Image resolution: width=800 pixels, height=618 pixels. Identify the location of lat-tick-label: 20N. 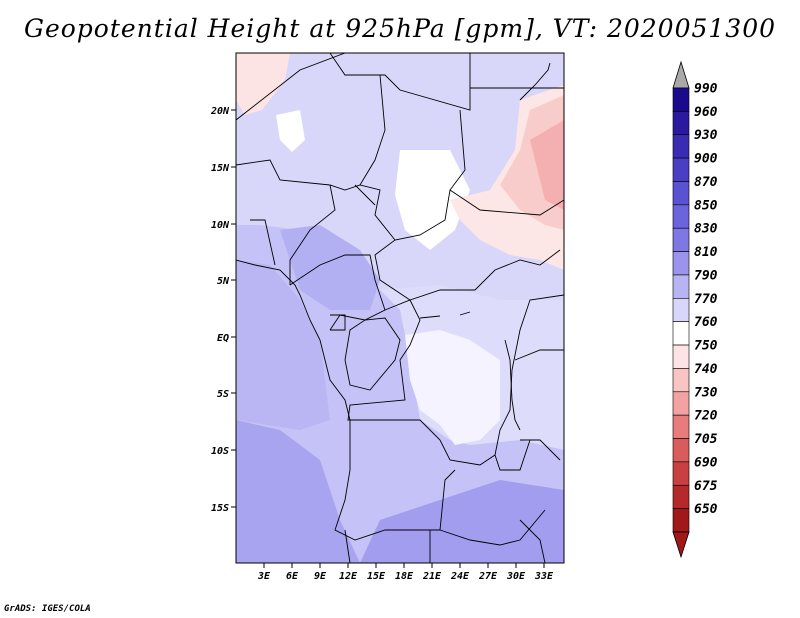
(220, 111).